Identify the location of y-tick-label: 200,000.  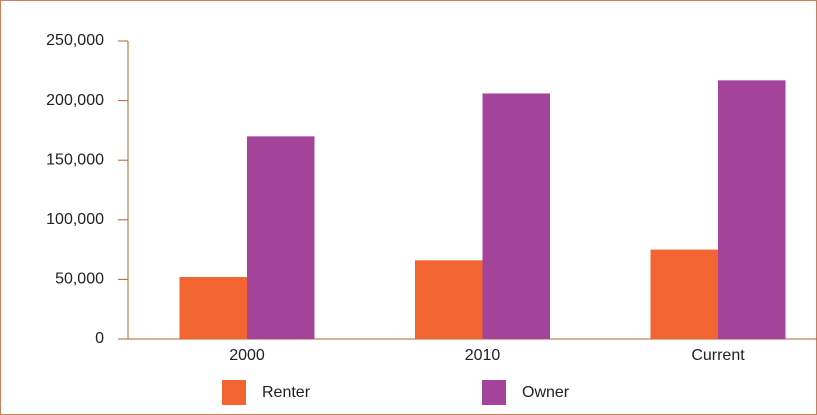
(75, 100).